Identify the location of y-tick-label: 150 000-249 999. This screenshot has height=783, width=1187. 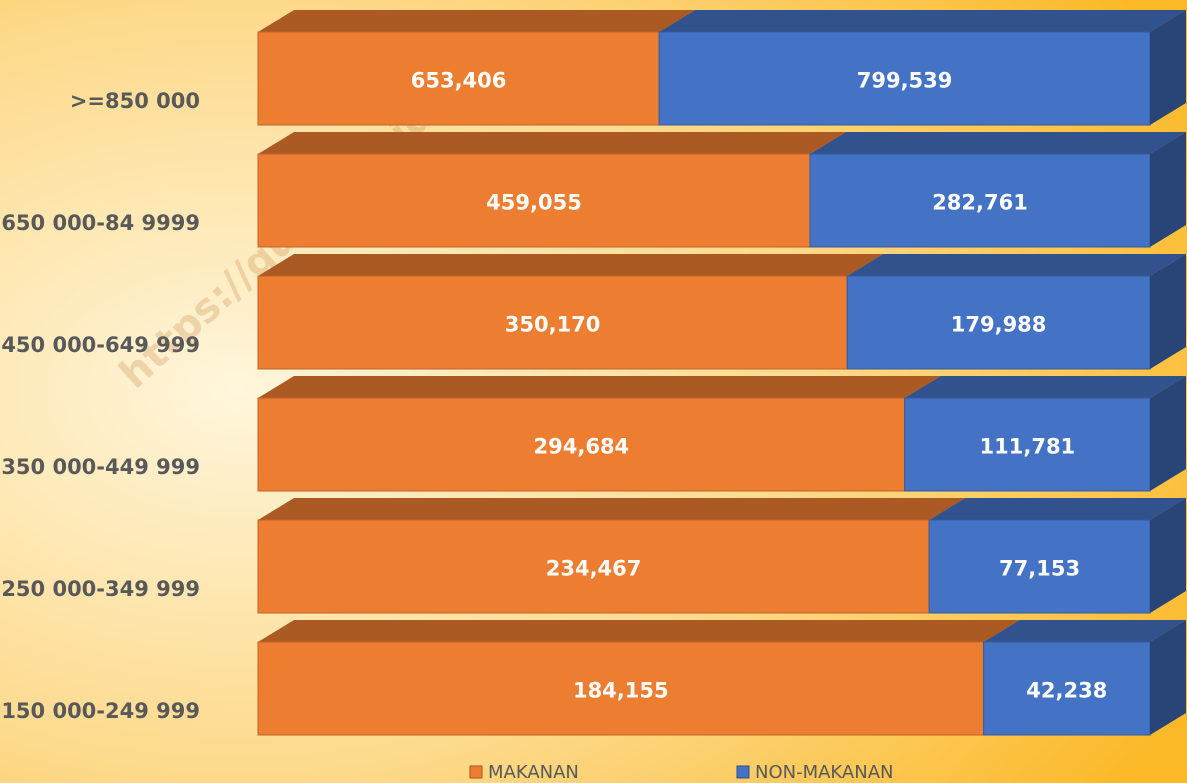
(100, 711).